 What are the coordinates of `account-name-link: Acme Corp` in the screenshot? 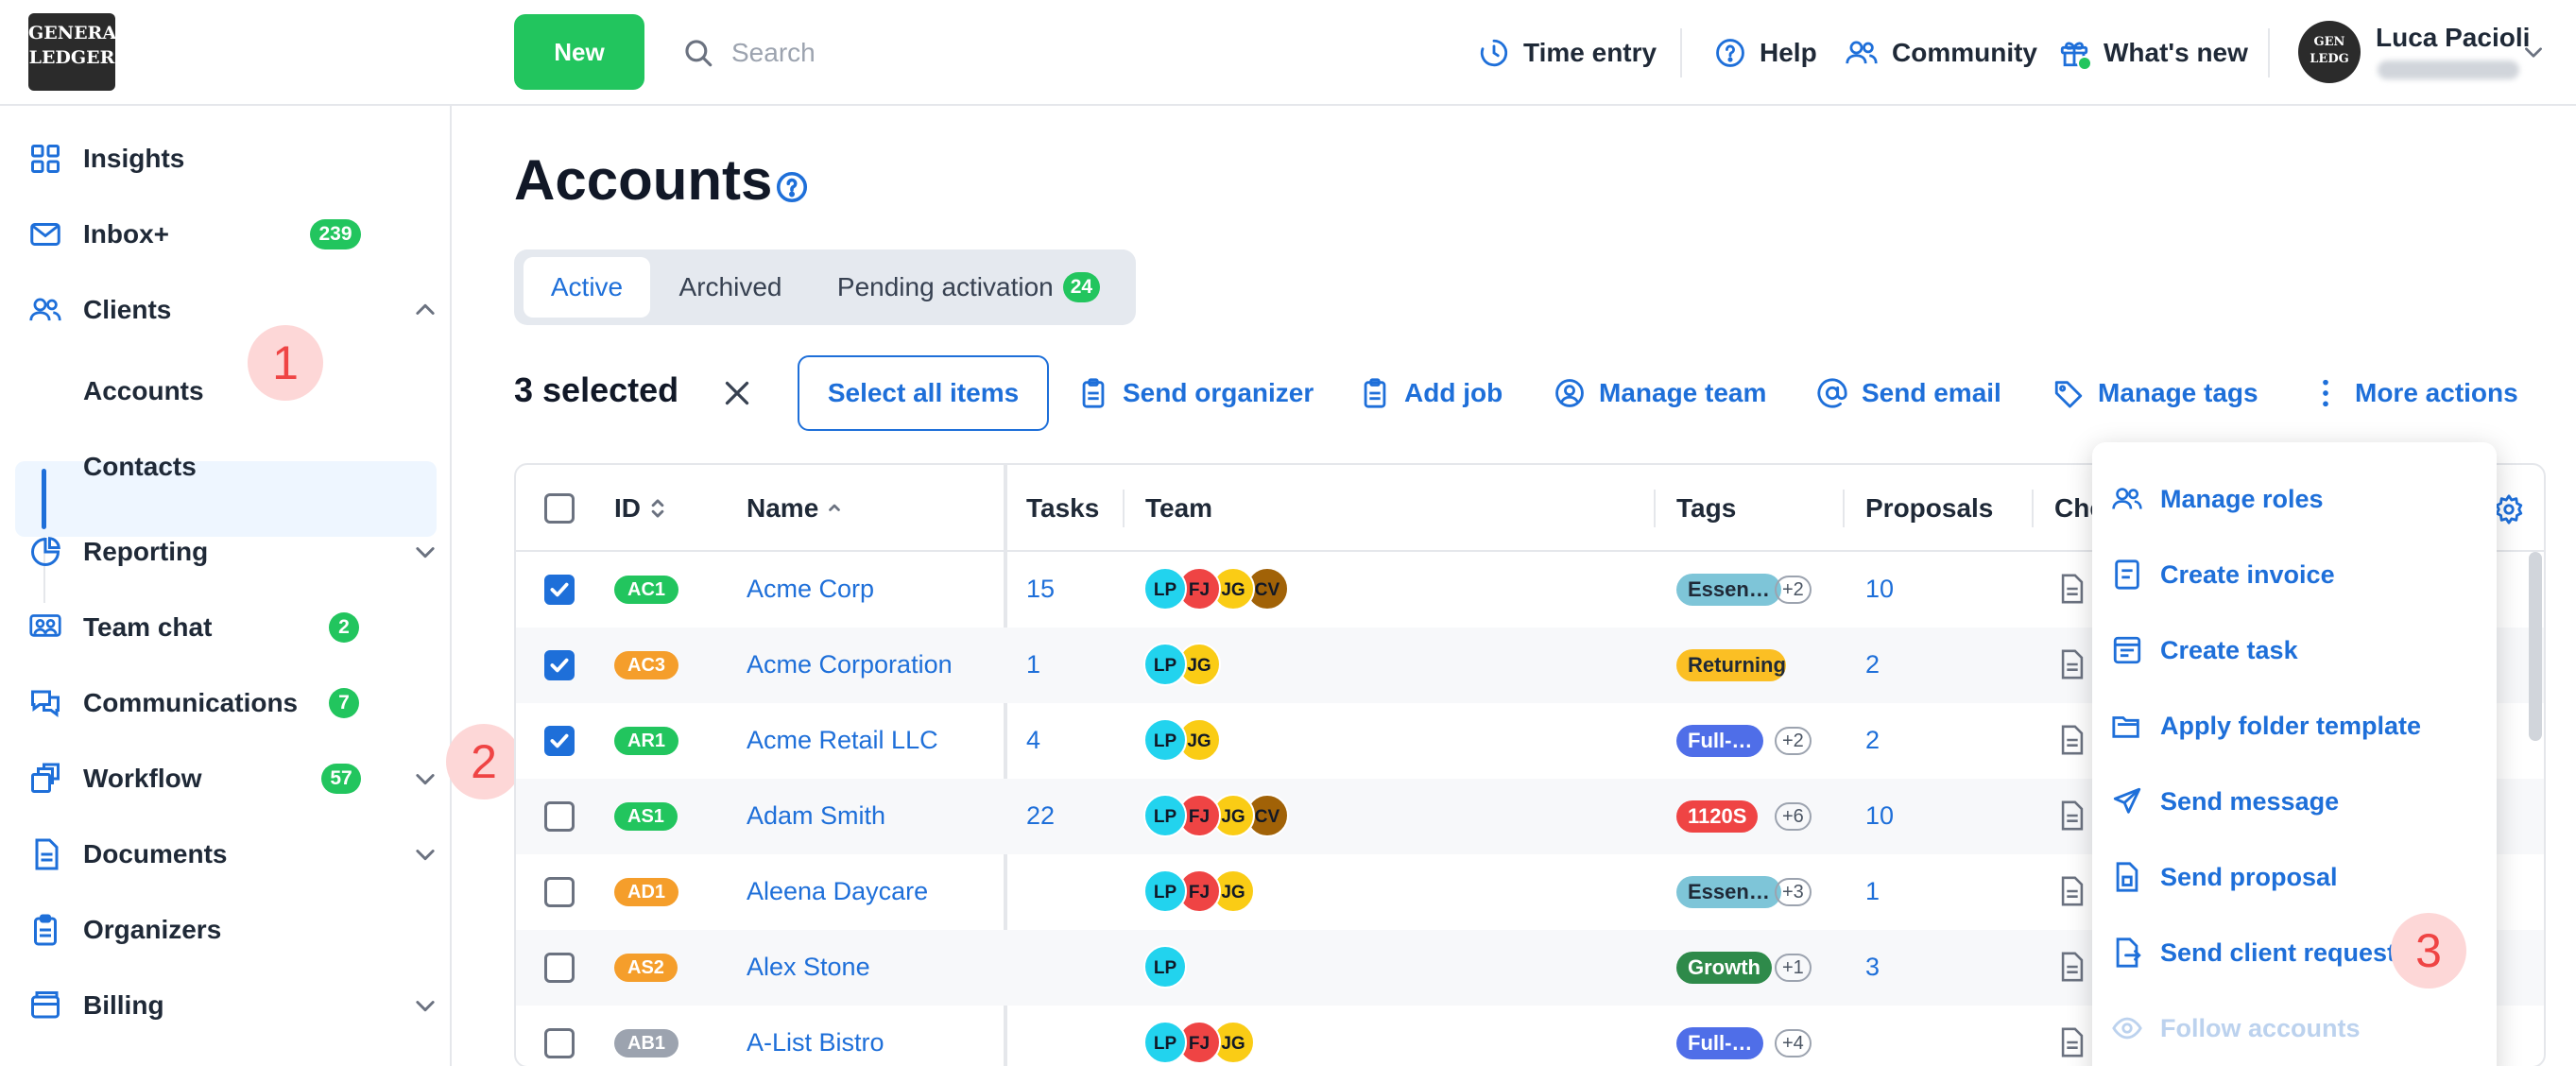 It's located at (811, 589).